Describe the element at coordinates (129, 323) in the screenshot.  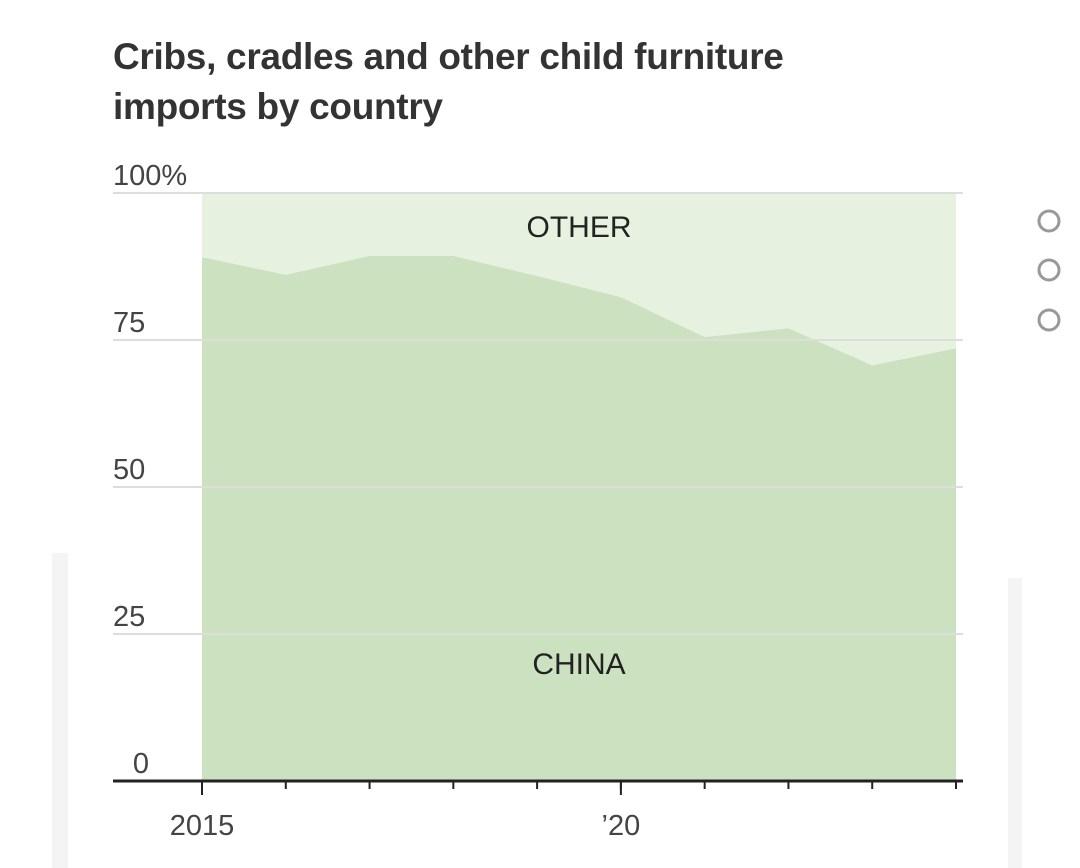
I see `y-tick-label: 75` at that location.